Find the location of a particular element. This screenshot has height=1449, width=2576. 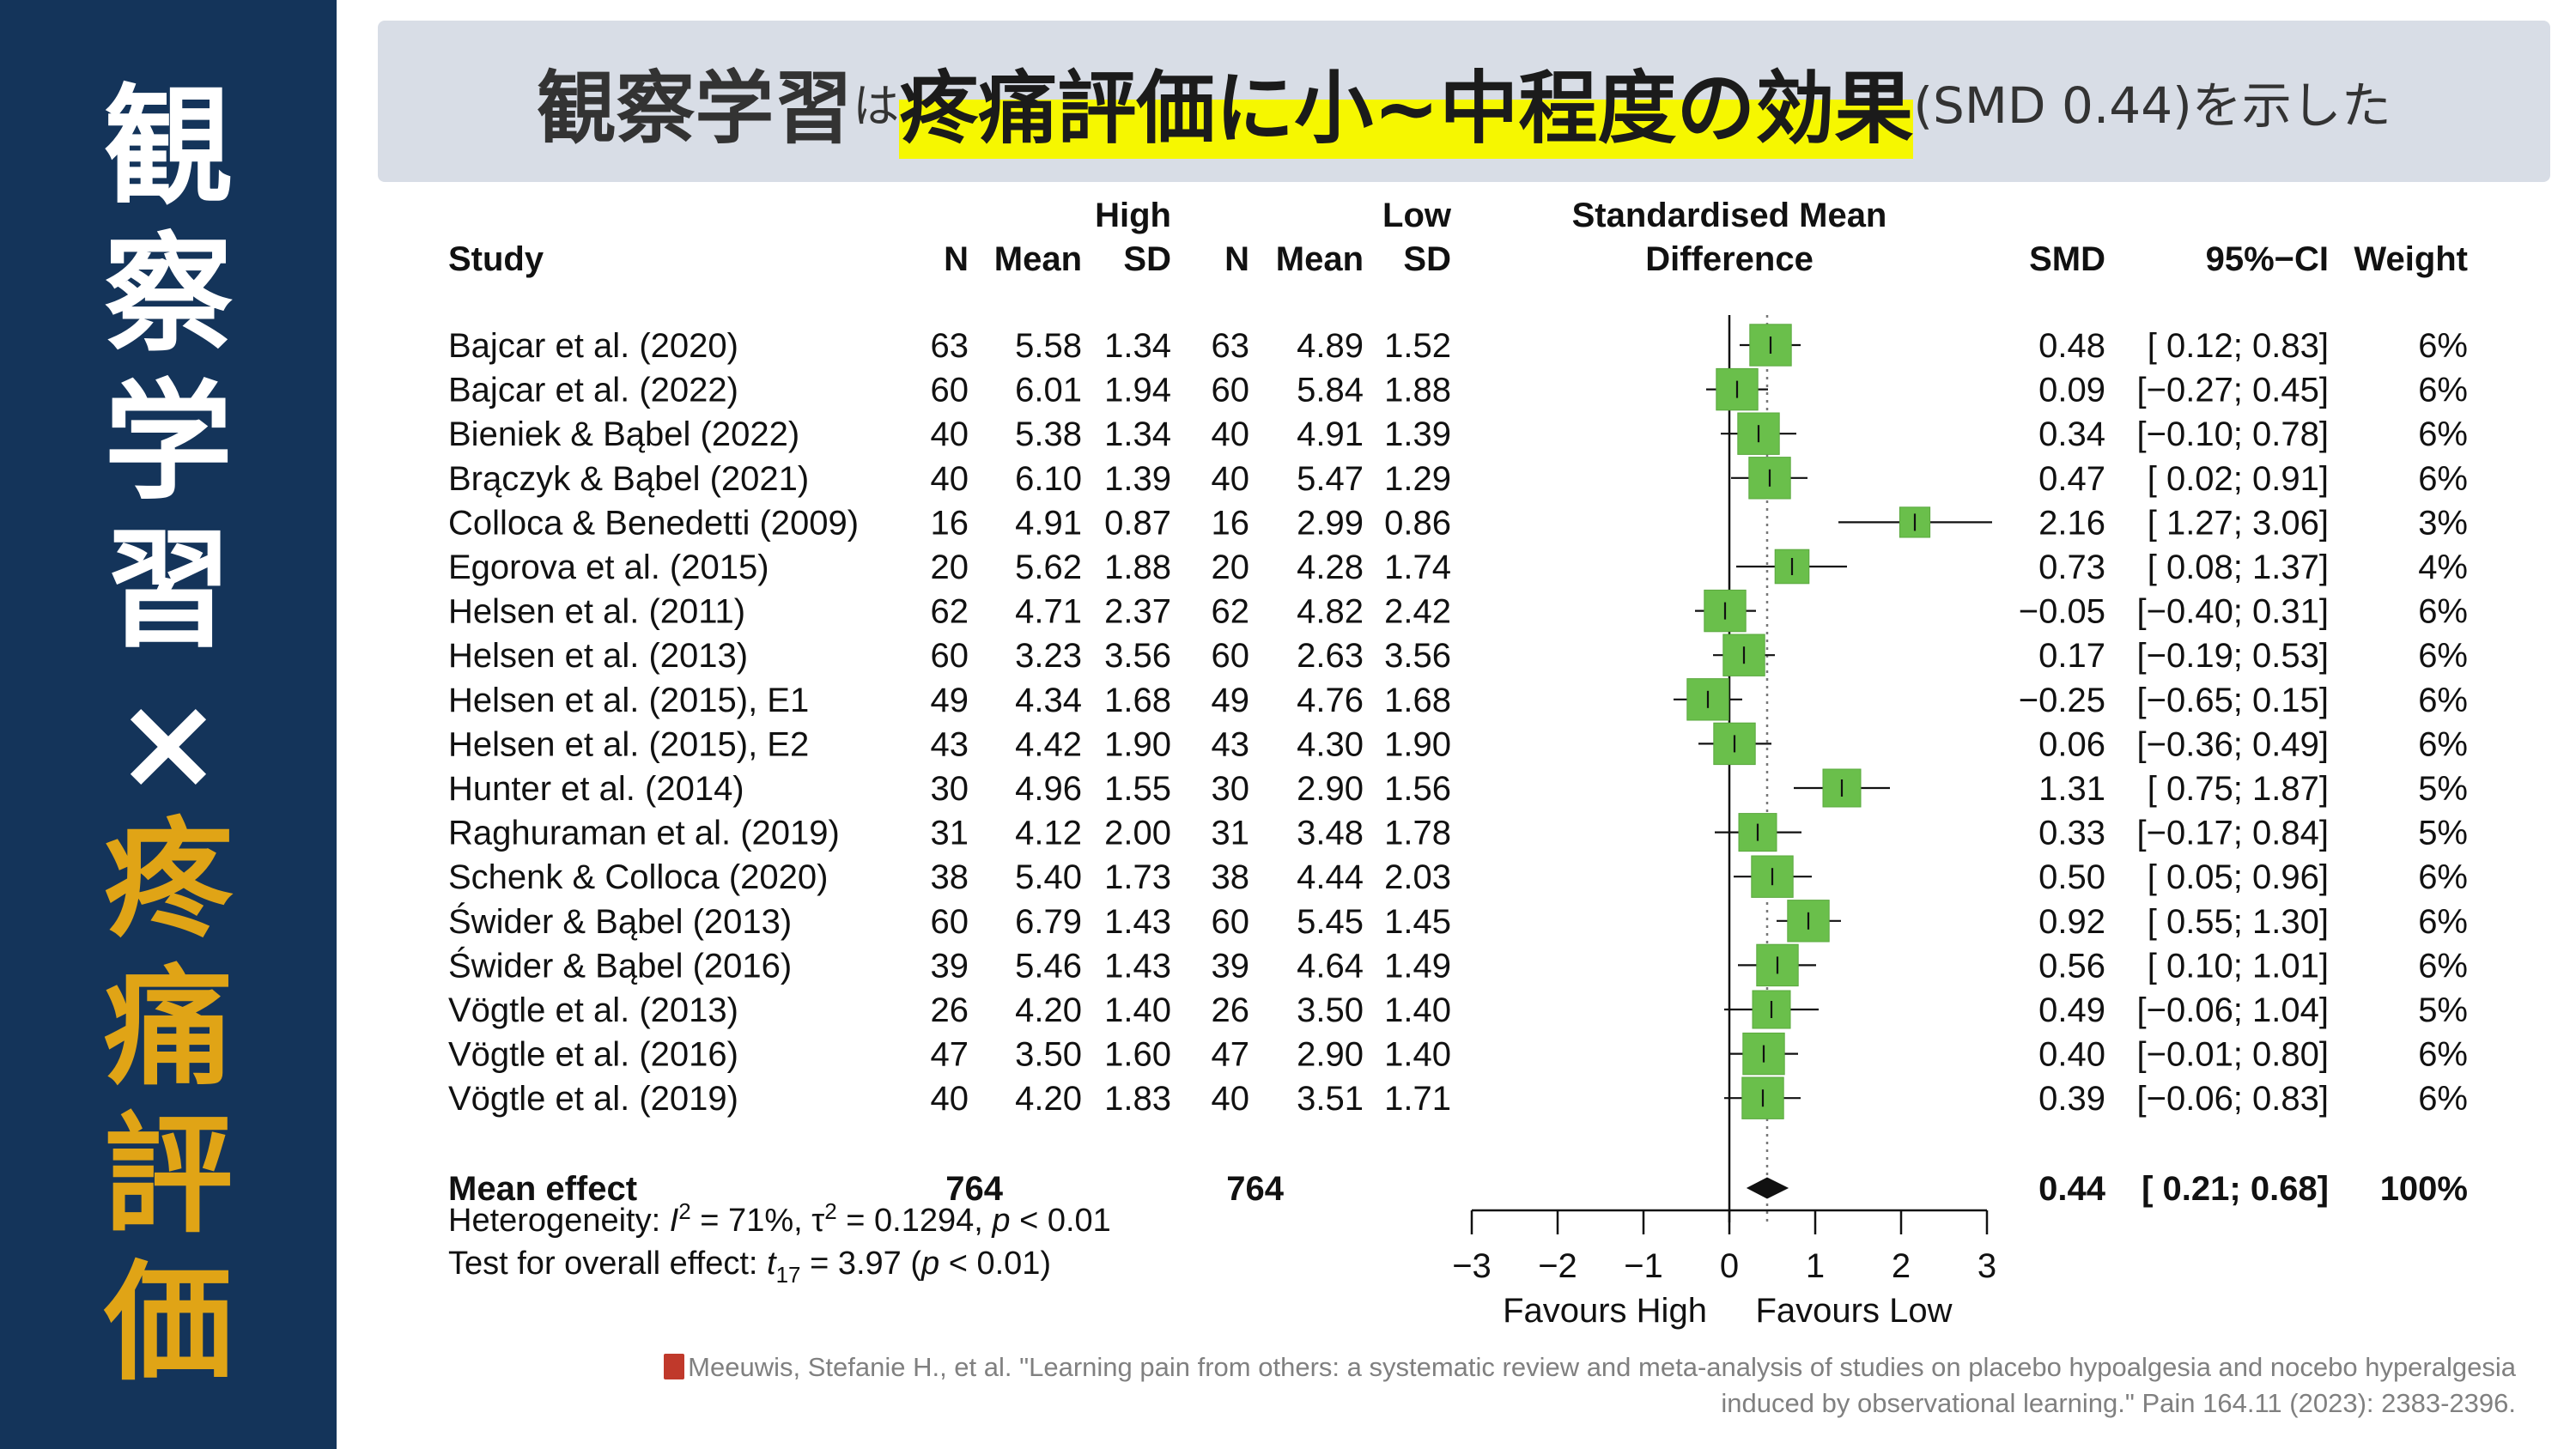

mean-low-value: 4.44 is located at coordinates (1330, 877).